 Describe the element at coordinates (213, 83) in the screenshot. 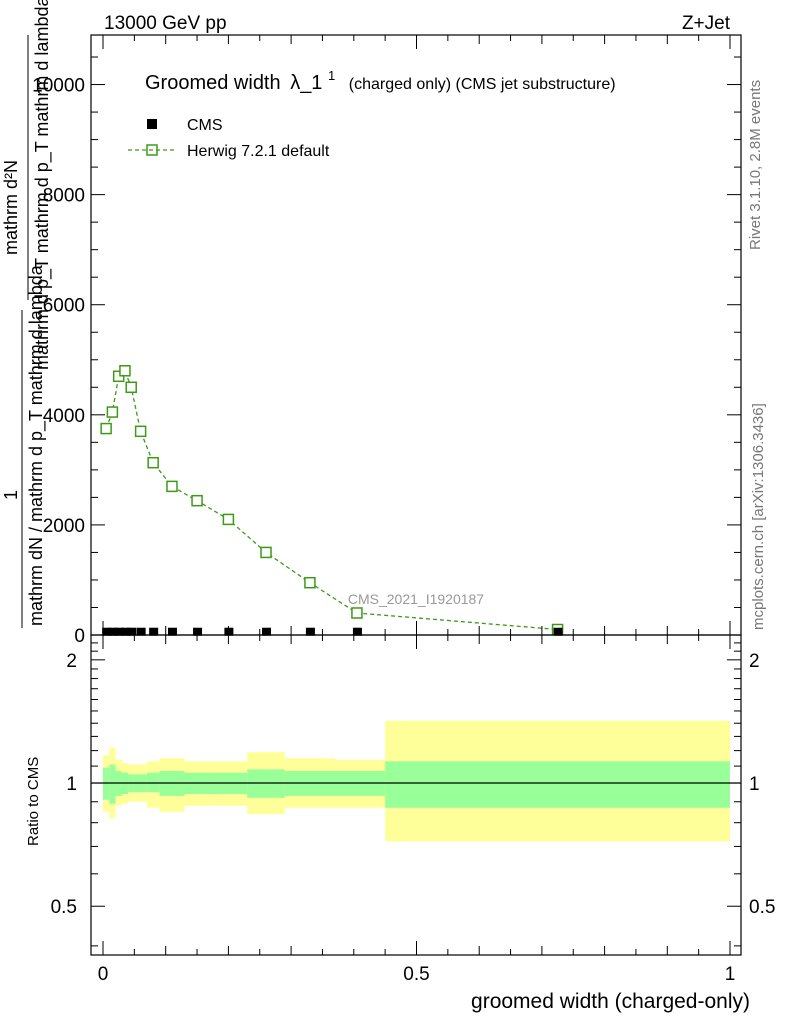

I see `plot-title-text: Groomed width` at that location.